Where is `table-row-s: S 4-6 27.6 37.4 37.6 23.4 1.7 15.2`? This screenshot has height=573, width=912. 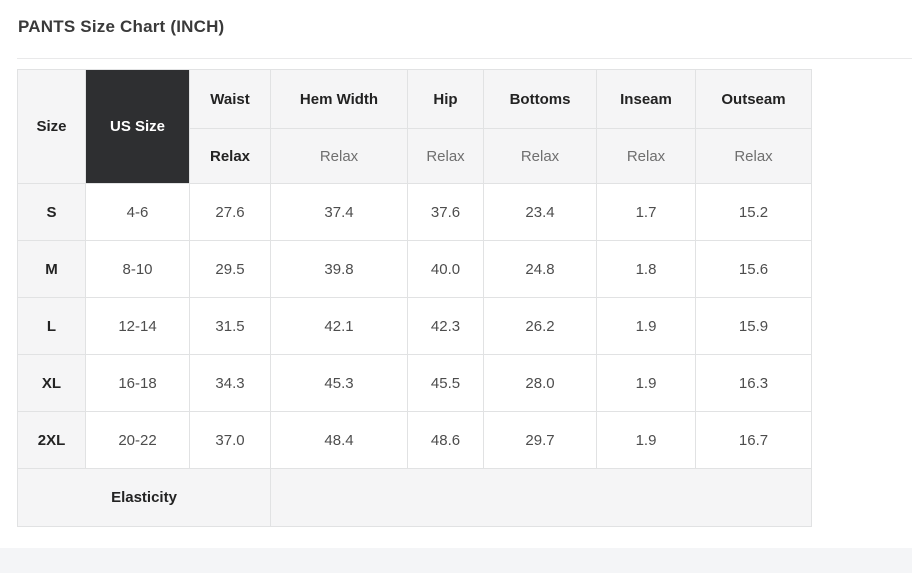
table-row-s: S 4-6 27.6 37.4 37.6 23.4 1.7 15.2 is located at coordinates (414, 212).